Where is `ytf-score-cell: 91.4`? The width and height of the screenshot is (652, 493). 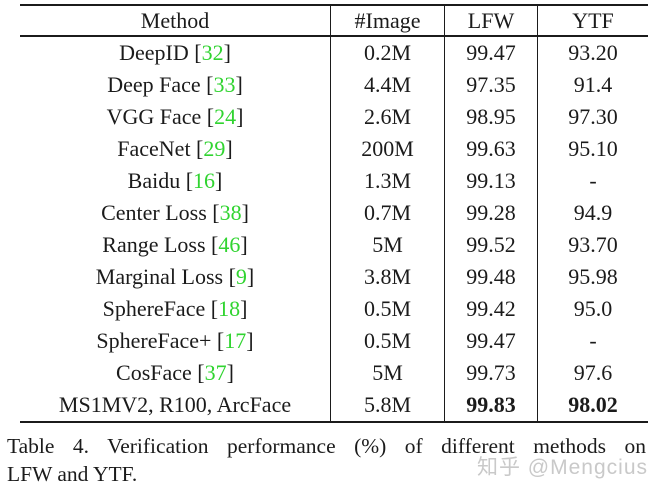 ytf-score-cell: 91.4 is located at coordinates (592, 85).